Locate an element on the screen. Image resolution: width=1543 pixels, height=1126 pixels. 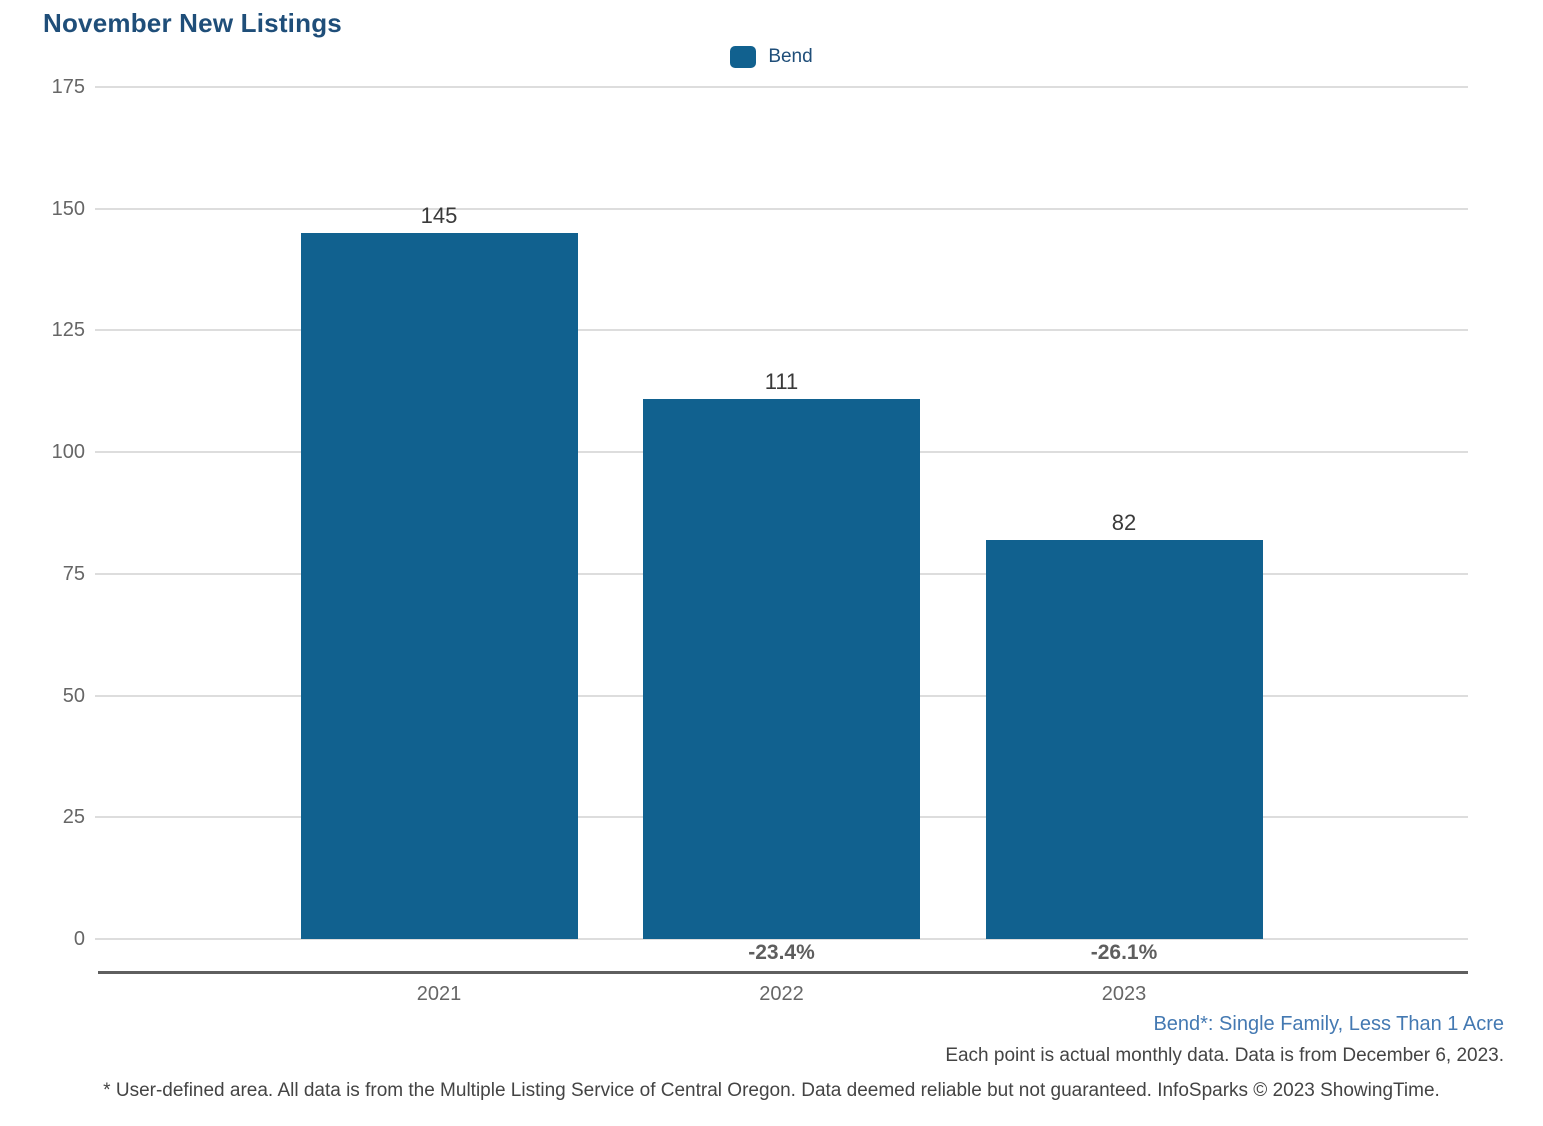
y-axis-tick-label-25: 25 is located at coordinates (73, 817).